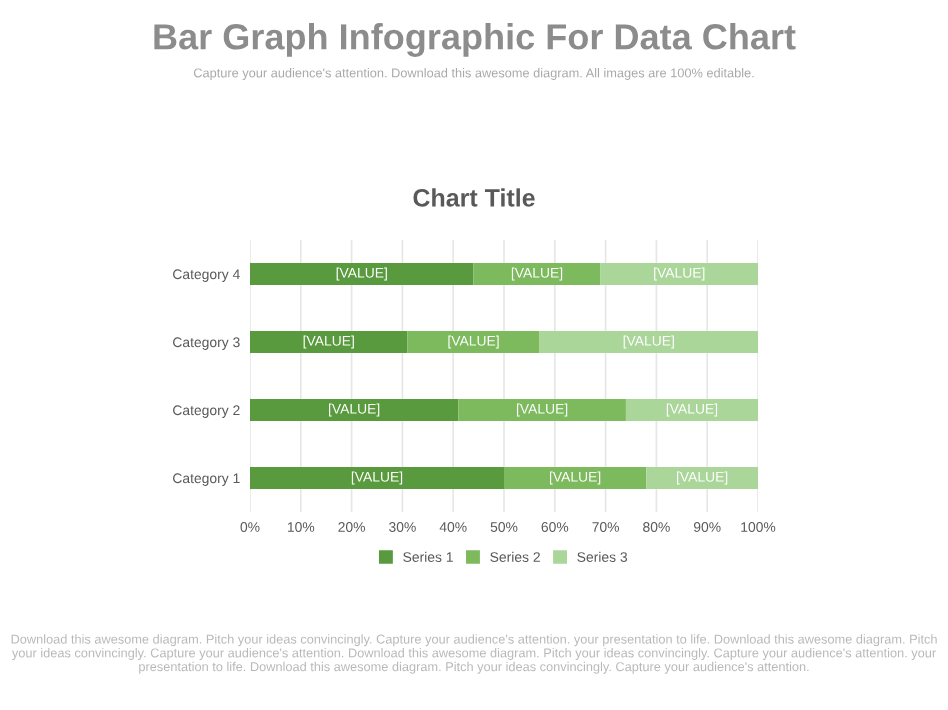  What do you see at coordinates (475, 40) in the screenshot?
I see `chart-title: Bar Graph Infographic For Data Chart` at bounding box center [475, 40].